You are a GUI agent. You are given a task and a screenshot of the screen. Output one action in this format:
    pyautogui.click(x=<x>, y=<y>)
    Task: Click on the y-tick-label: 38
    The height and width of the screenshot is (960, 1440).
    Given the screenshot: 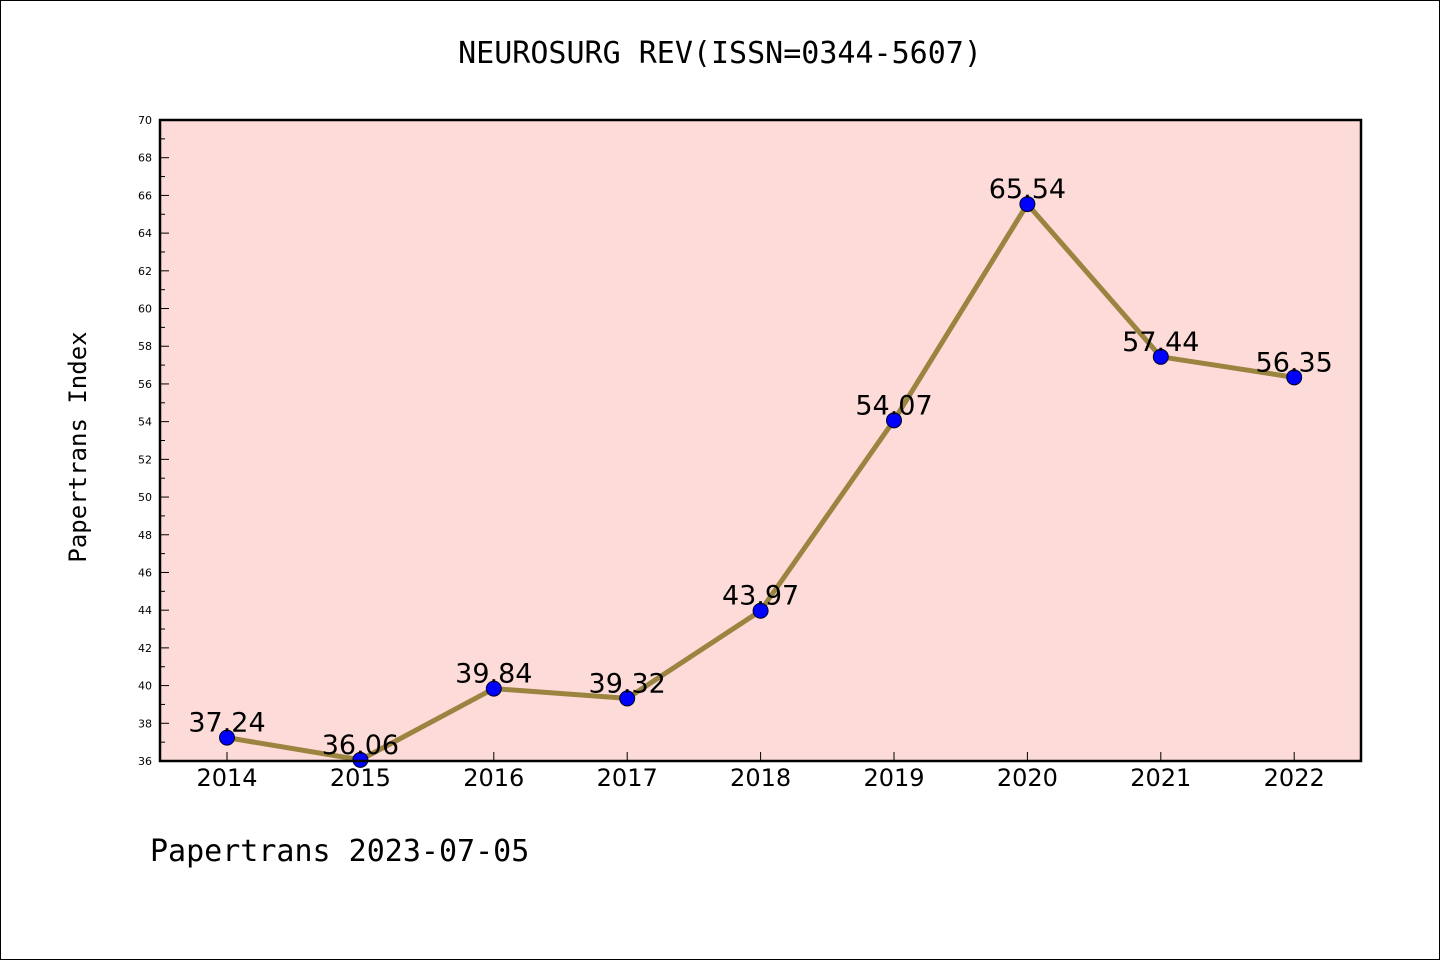 What is the action you would take?
    pyautogui.click(x=145, y=723)
    